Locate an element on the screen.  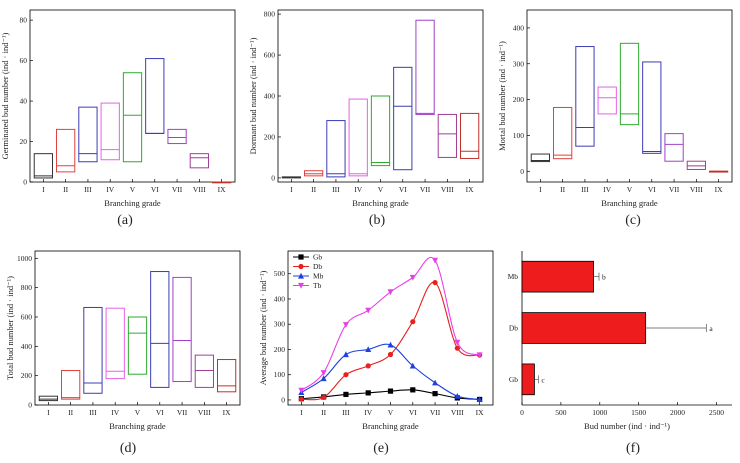
plot-frame-a is located at coordinates (132, 96).